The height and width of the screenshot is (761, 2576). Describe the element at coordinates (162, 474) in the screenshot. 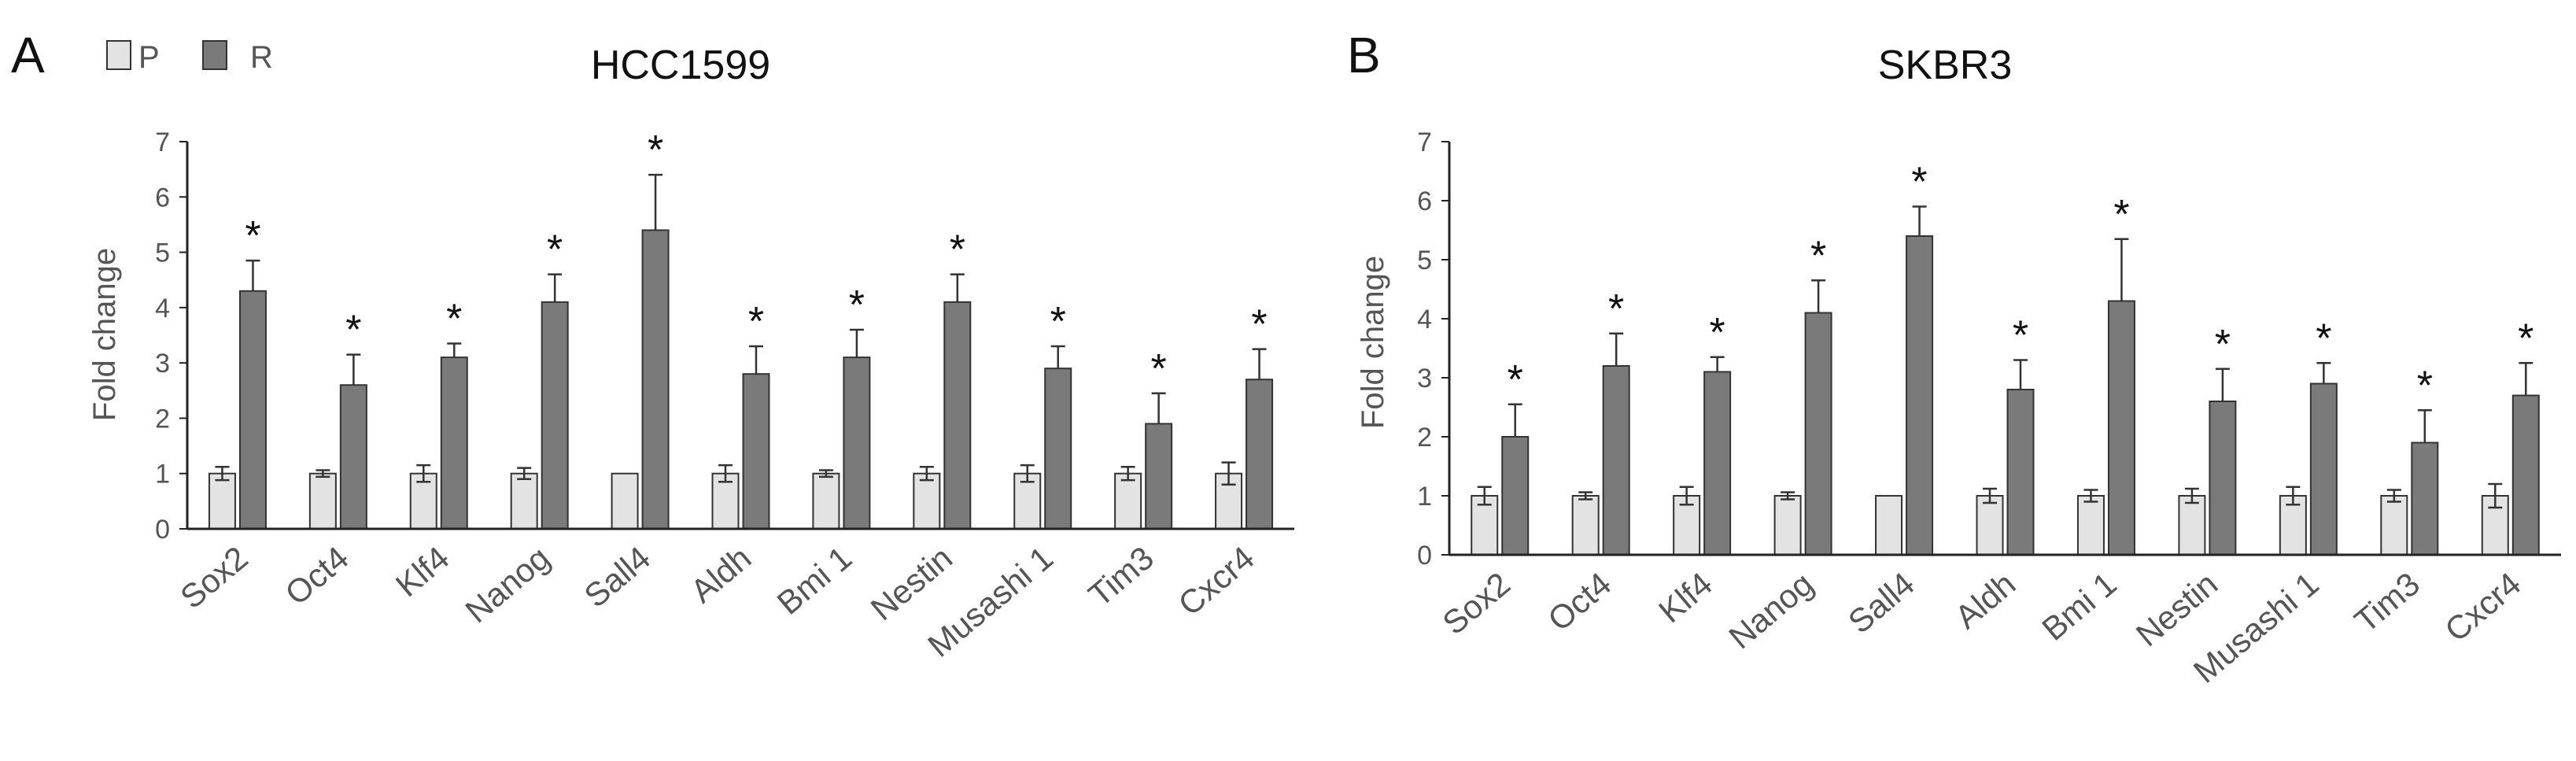

I see `y-tick-label-a: 1` at that location.